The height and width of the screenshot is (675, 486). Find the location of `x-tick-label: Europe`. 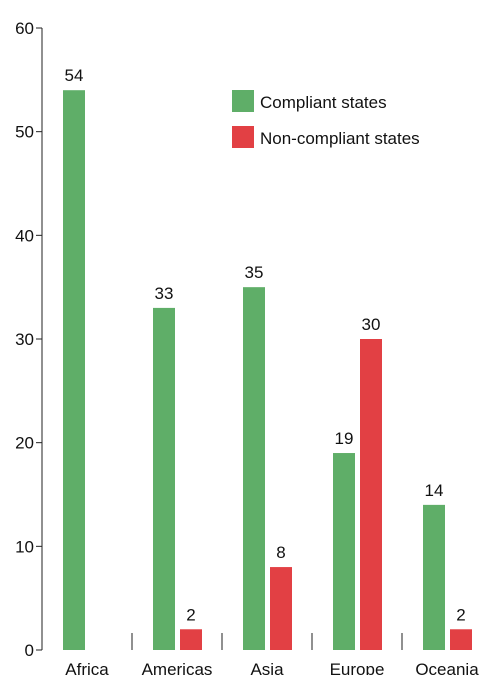

x-tick-label: Europe is located at coordinates (357, 667).